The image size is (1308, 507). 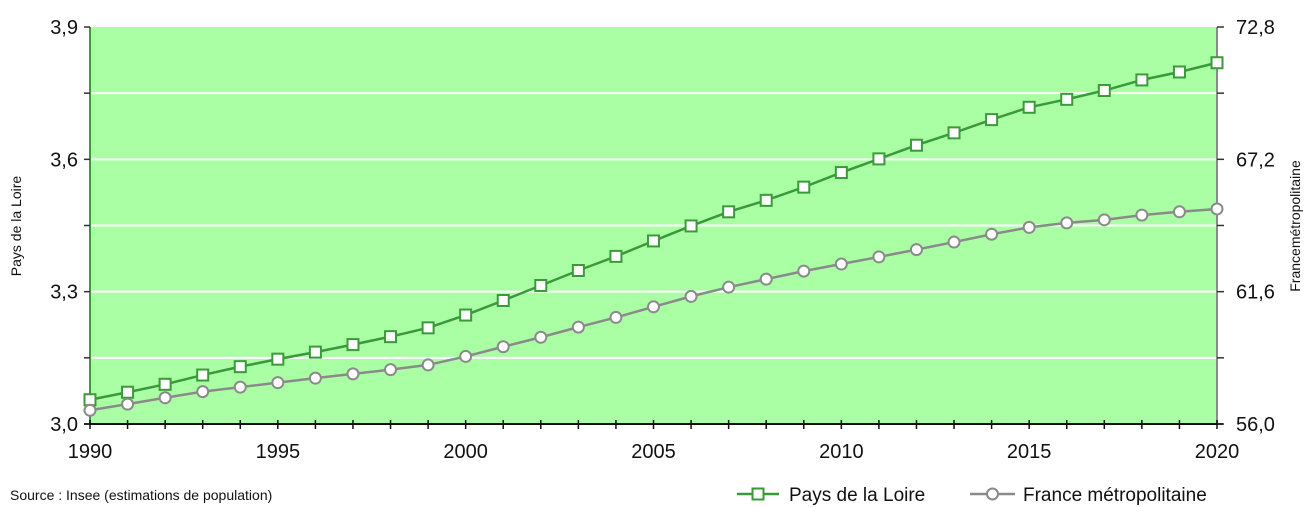 I want to click on left-tick-label: 3,6, so click(x=64, y=160).